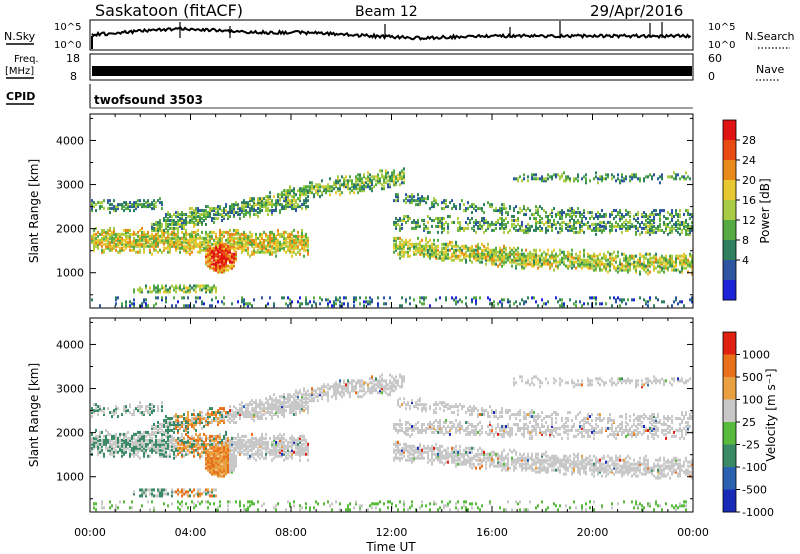 The image size is (800, 554). What do you see at coordinates (382, 175) in the screenshot?
I see `power-cell-1954` at bounding box center [382, 175].